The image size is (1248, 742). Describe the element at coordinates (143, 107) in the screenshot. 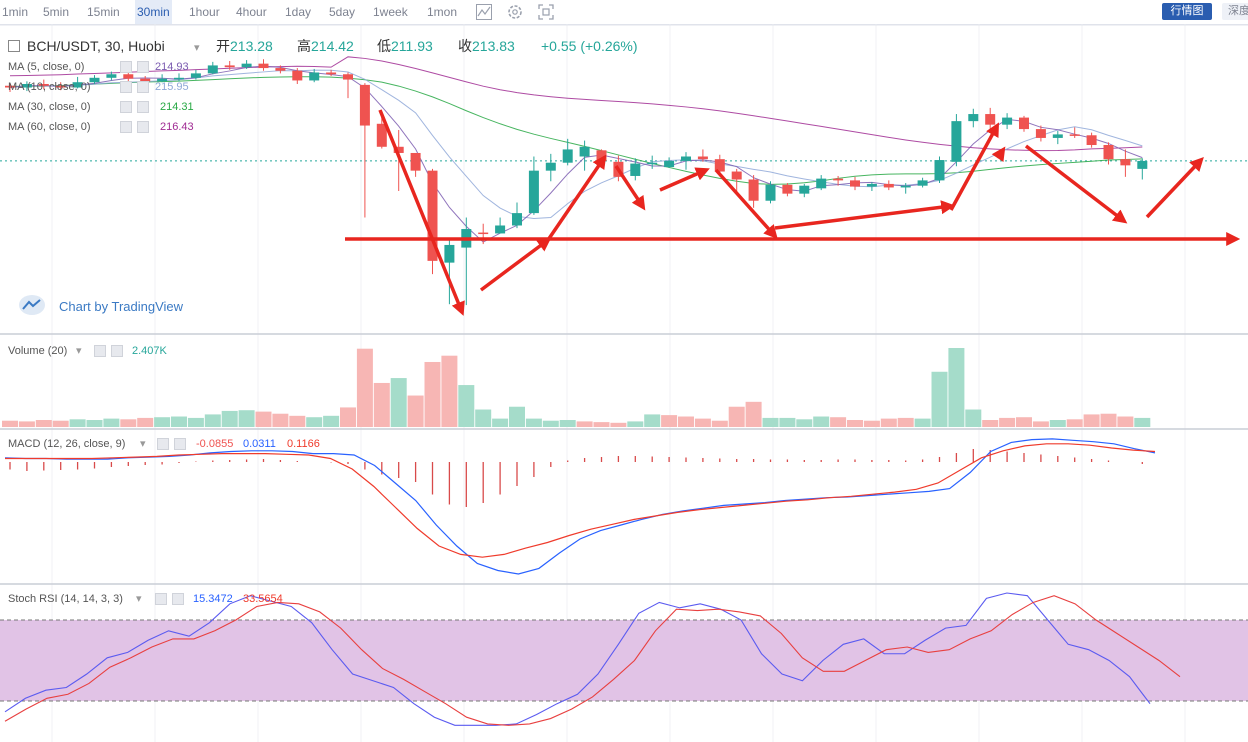

I see `ma30-remove-icon` at that location.